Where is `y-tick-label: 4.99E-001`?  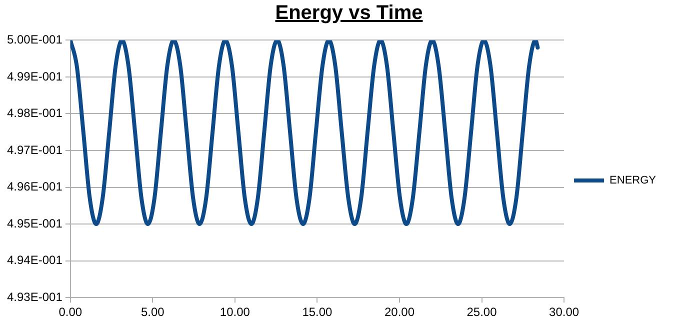 y-tick-label: 4.99E-001 is located at coordinates (34, 76).